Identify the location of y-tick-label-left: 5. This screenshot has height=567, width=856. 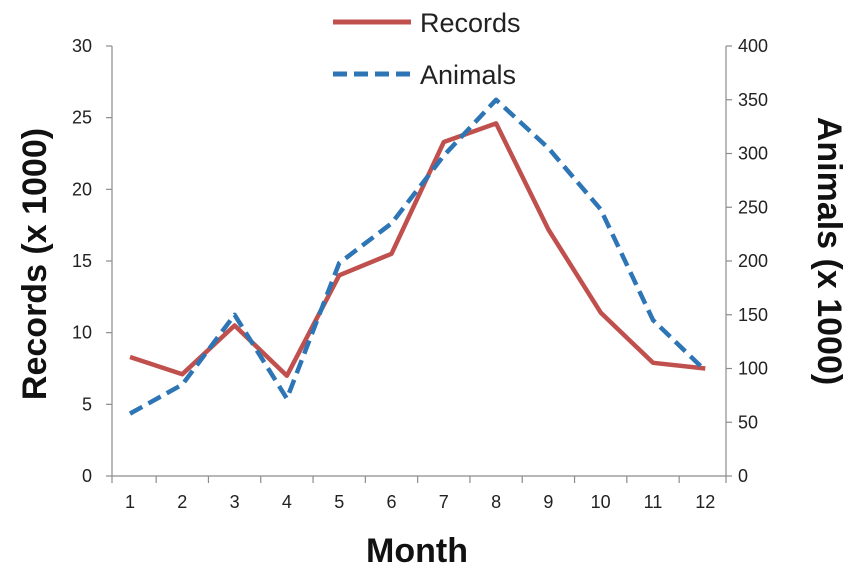
(87, 404).